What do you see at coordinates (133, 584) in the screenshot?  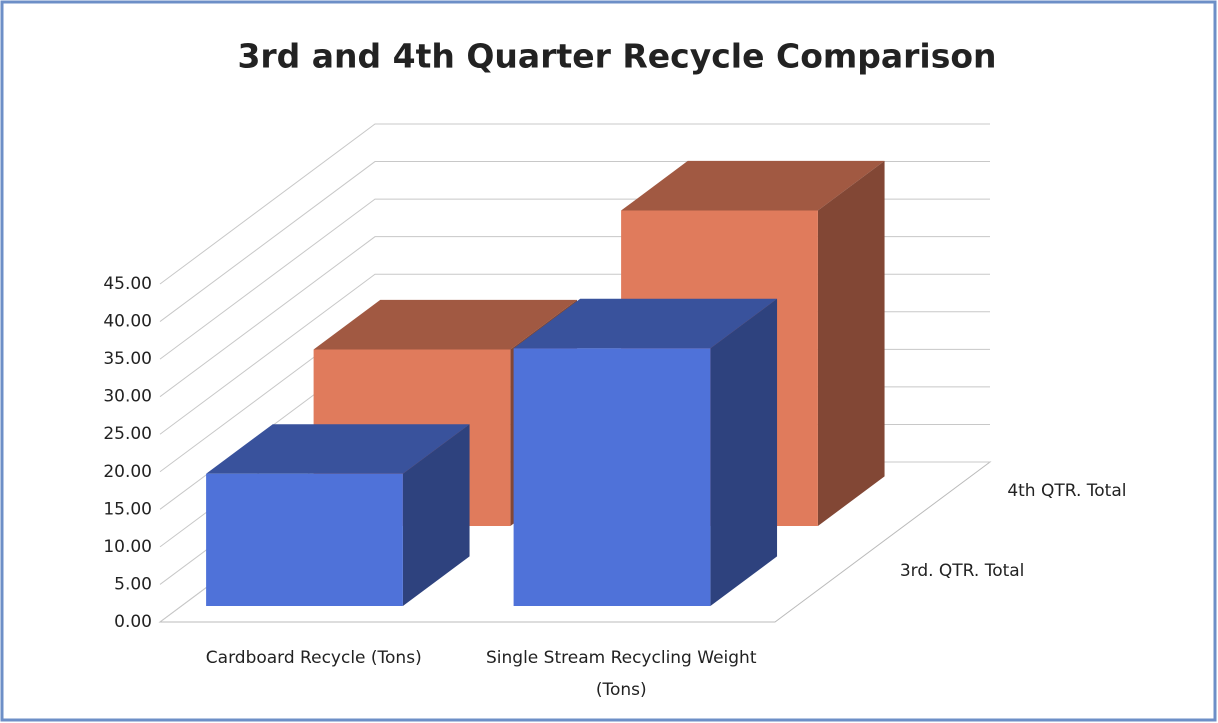 I see `y-tick-label: 5.00` at bounding box center [133, 584].